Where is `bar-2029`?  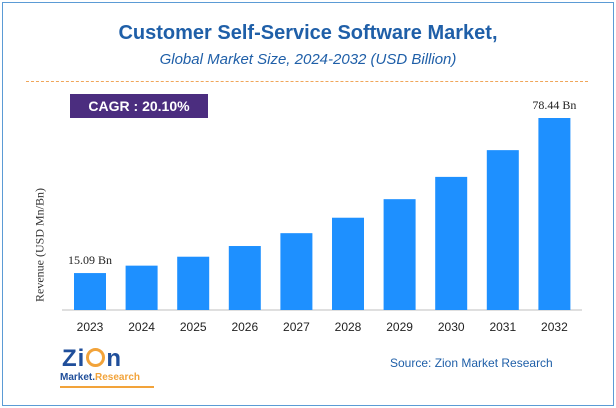
bar-2029 is located at coordinates (399, 254).